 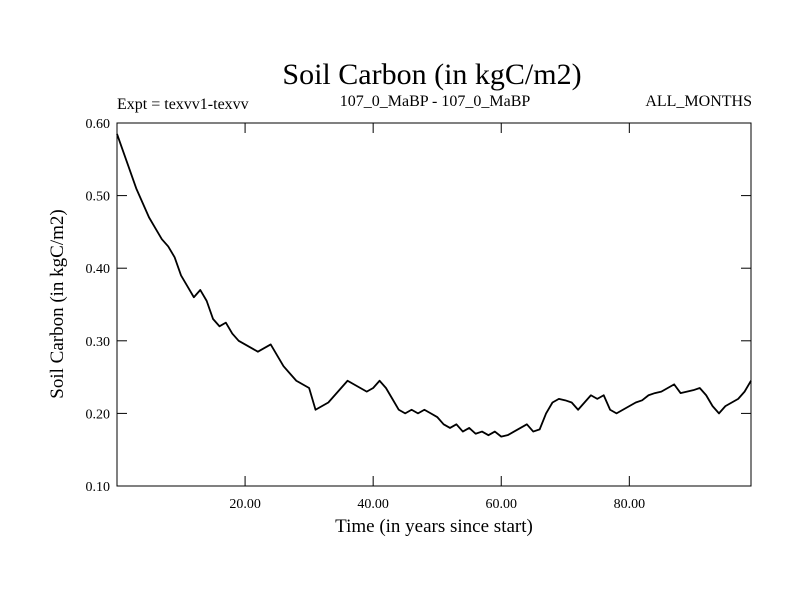 I want to click on period-label: 107_0_MaBP - 107_0_MaBP, so click(x=435, y=101).